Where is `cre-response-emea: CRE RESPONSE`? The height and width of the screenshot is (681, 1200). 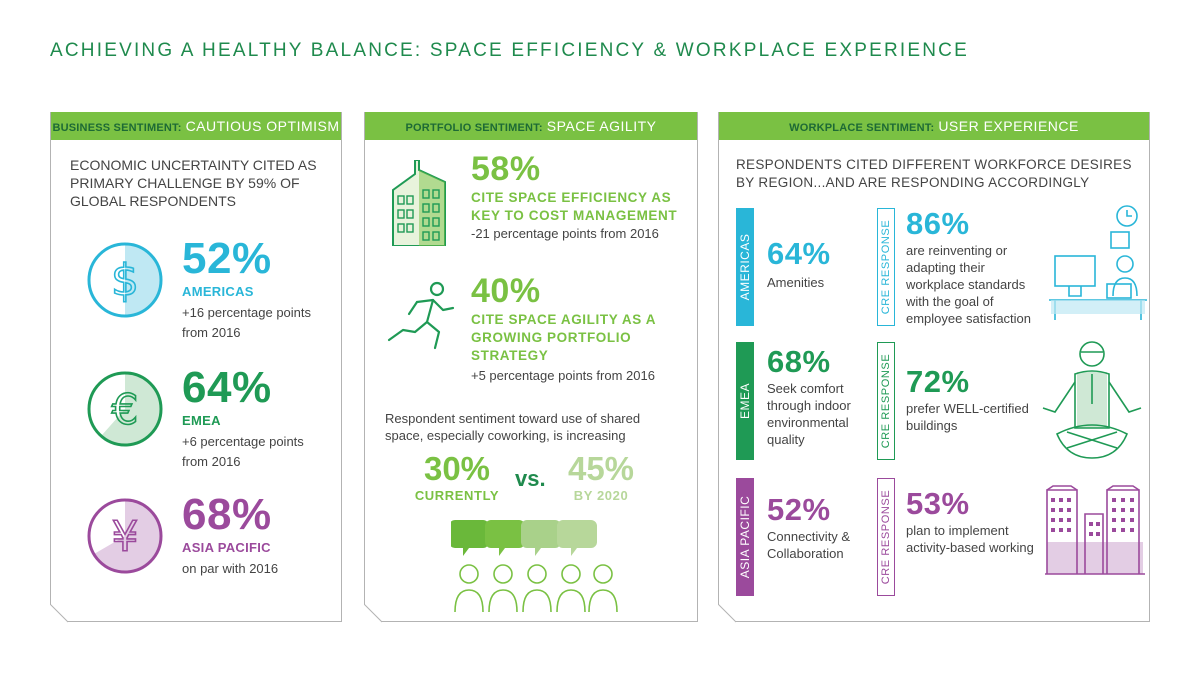
cre-response-emea: CRE RESPONSE is located at coordinates (886, 401).